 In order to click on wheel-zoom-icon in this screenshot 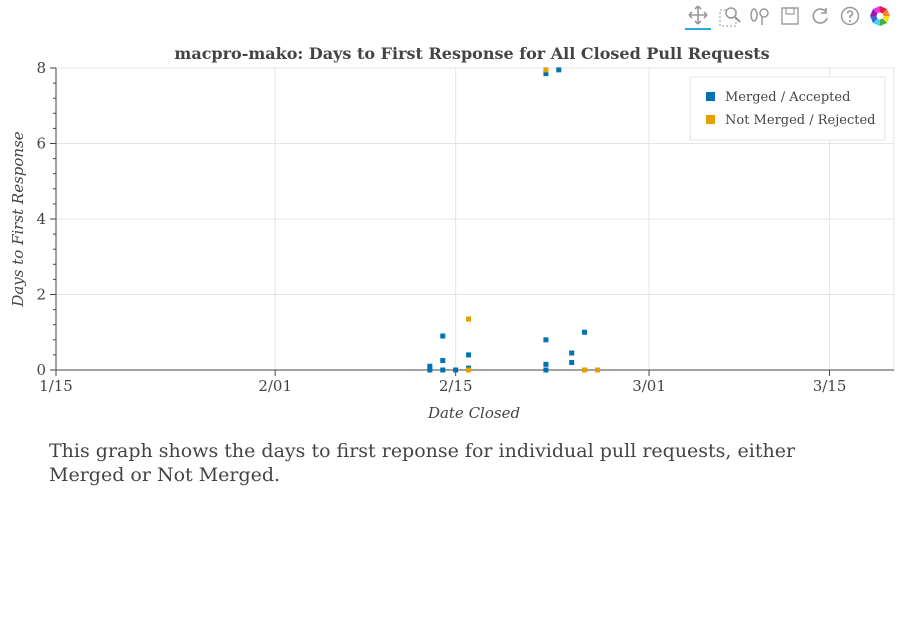, I will do `click(759, 16)`.